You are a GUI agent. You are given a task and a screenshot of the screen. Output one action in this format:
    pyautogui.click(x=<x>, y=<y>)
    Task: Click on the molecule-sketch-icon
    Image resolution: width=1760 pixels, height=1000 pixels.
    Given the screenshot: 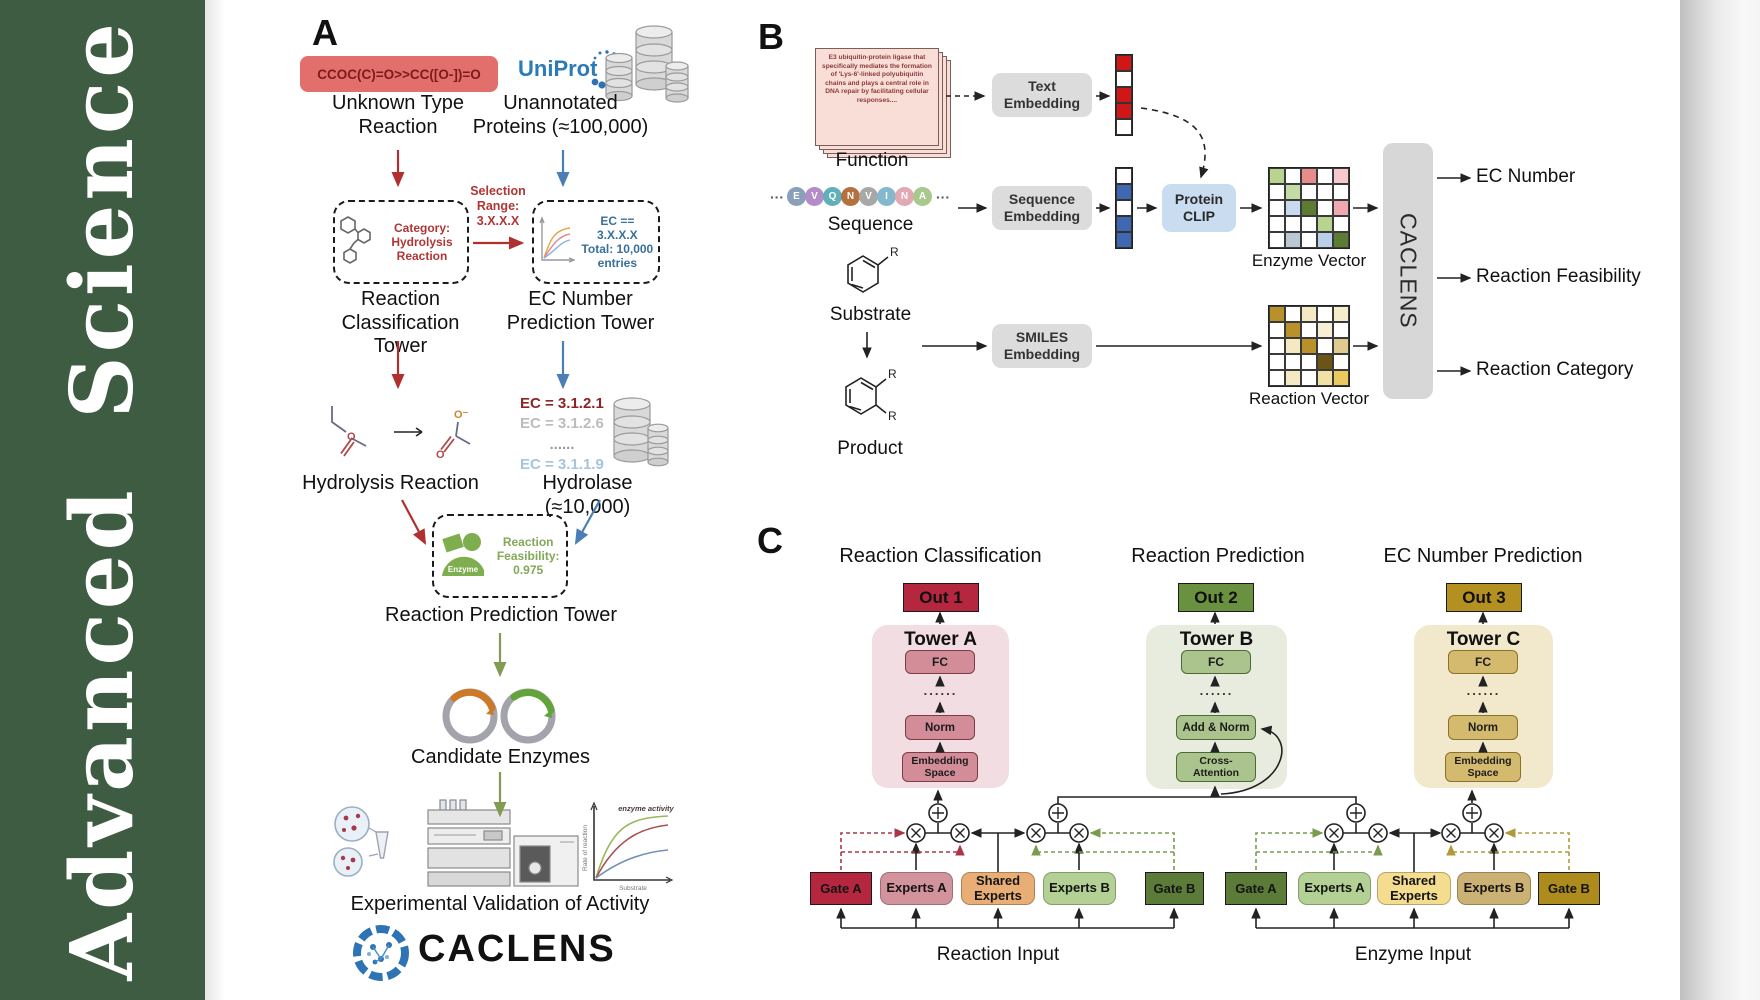 What is the action you would take?
    pyautogui.click(x=355, y=240)
    